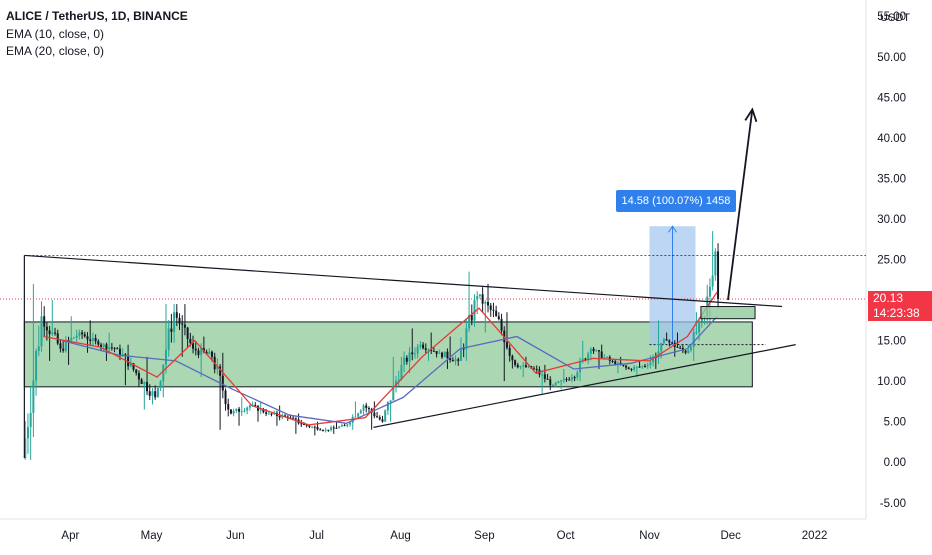 The image size is (932, 555). Describe the element at coordinates (55, 33) in the screenshot. I see `legend-ema10: EMA (10, close, 0)` at that location.